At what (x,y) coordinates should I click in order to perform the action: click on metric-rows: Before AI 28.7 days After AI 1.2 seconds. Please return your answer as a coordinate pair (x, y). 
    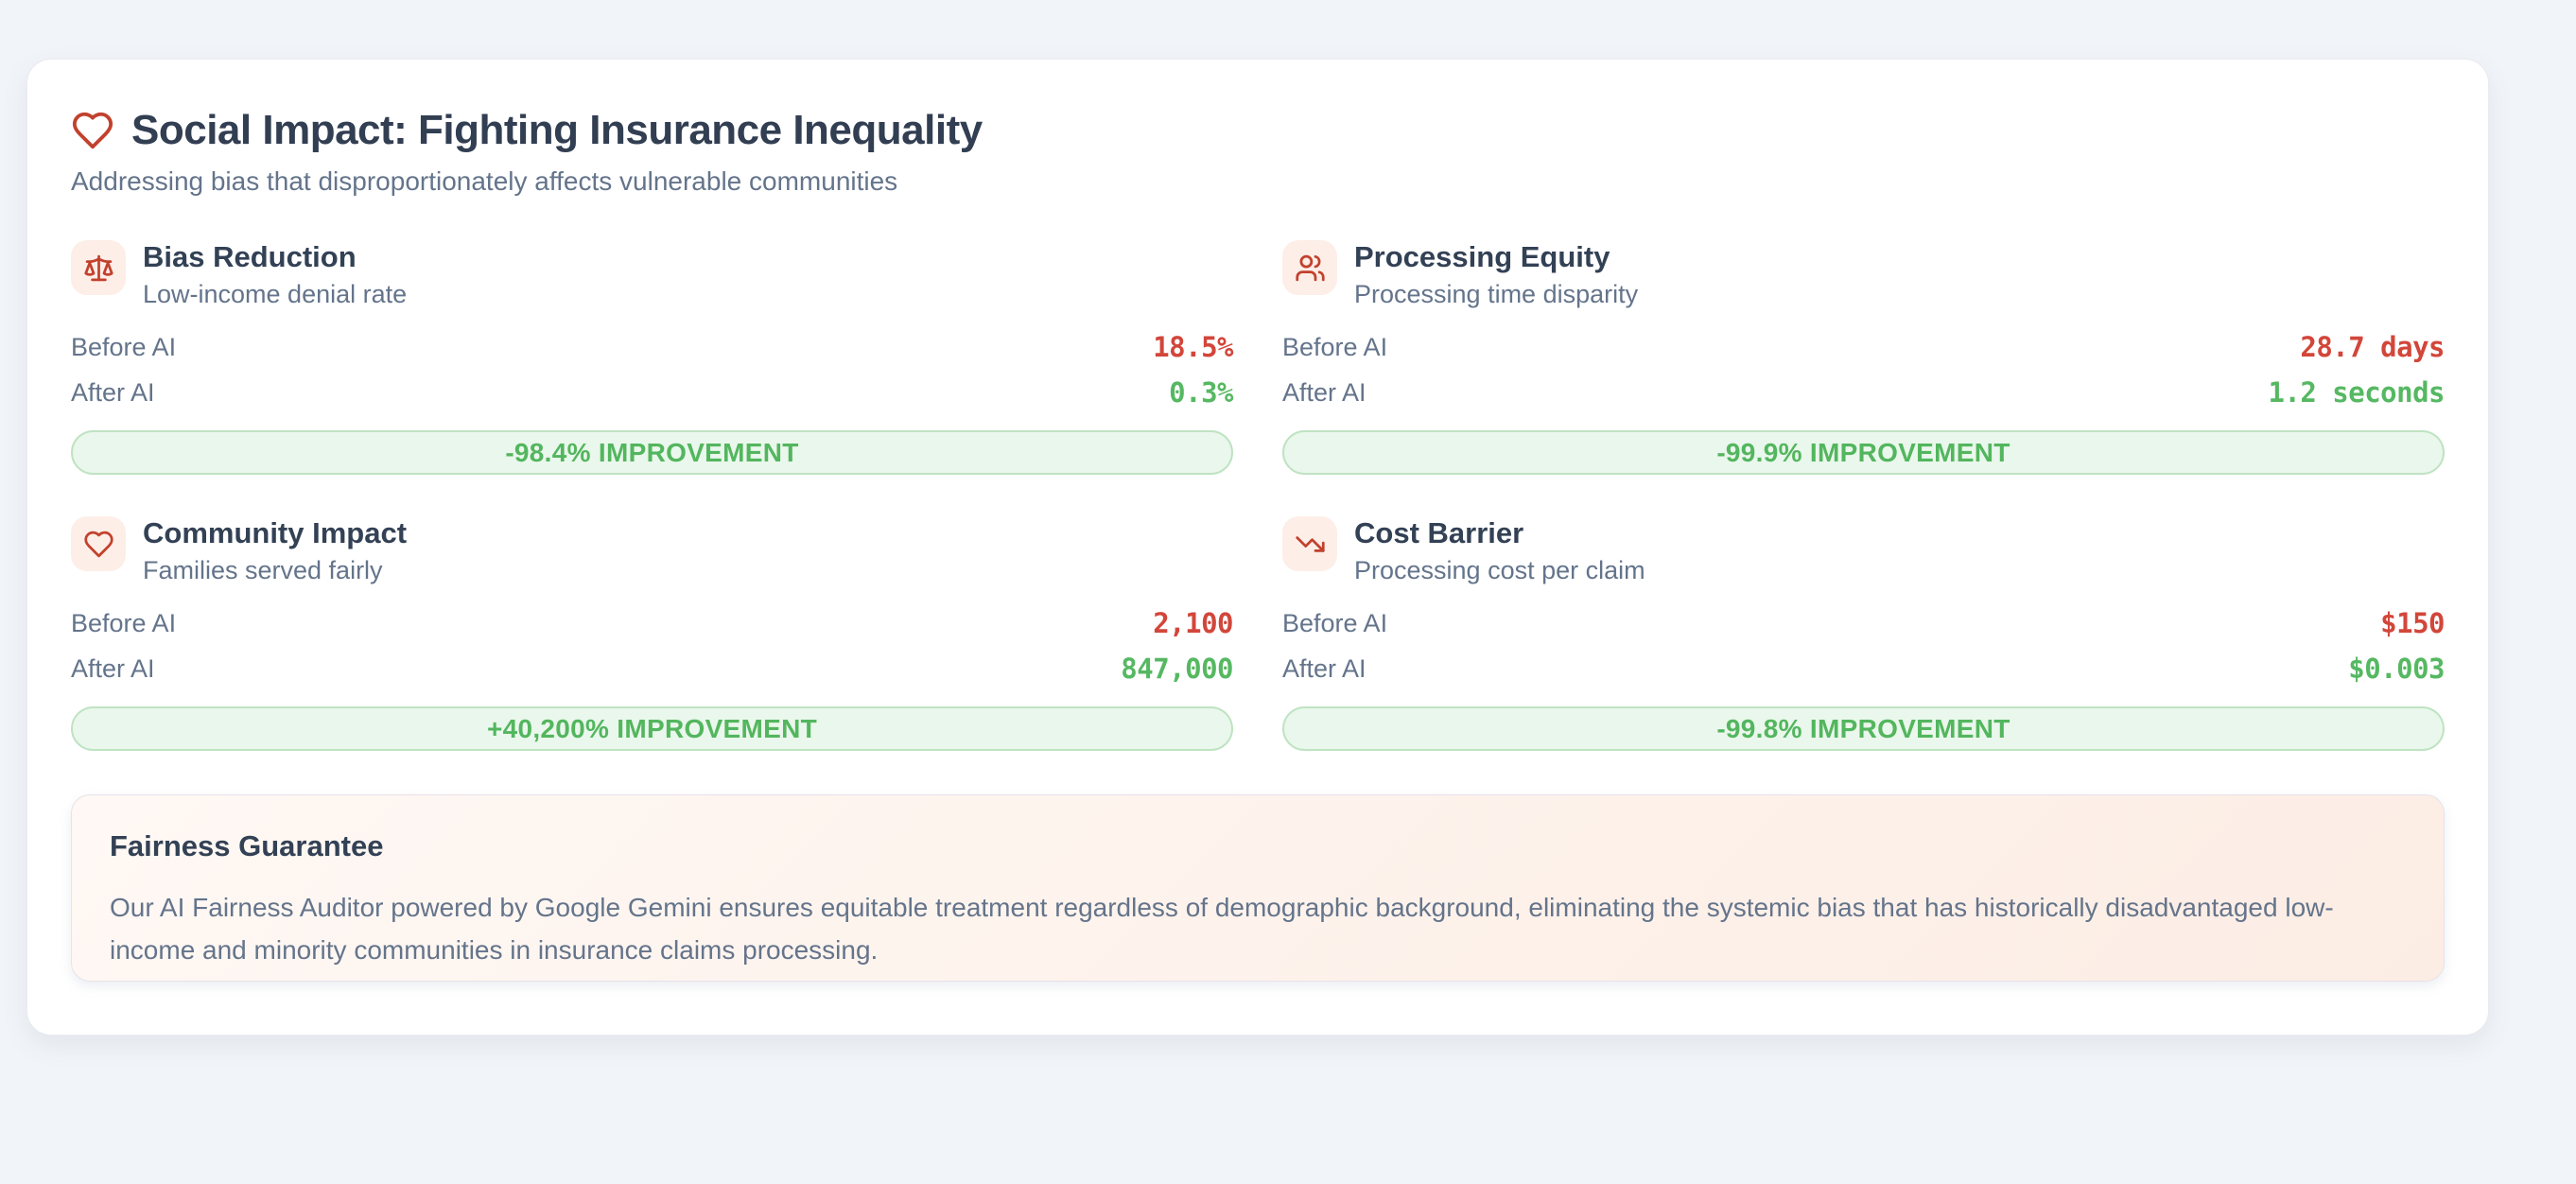
    Looking at the image, I should click on (1863, 369).